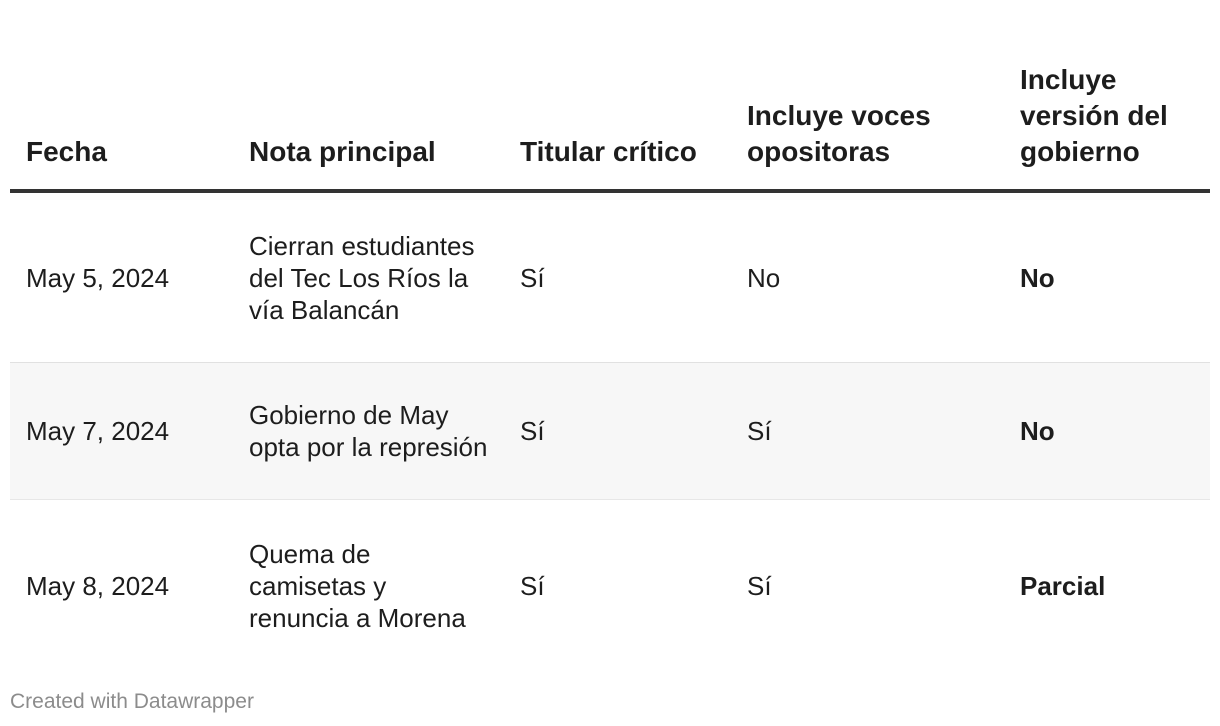 The height and width of the screenshot is (726, 1220). What do you see at coordinates (121, 277) in the screenshot?
I see `cell-fecha: May 5, 2024` at bounding box center [121, 277].